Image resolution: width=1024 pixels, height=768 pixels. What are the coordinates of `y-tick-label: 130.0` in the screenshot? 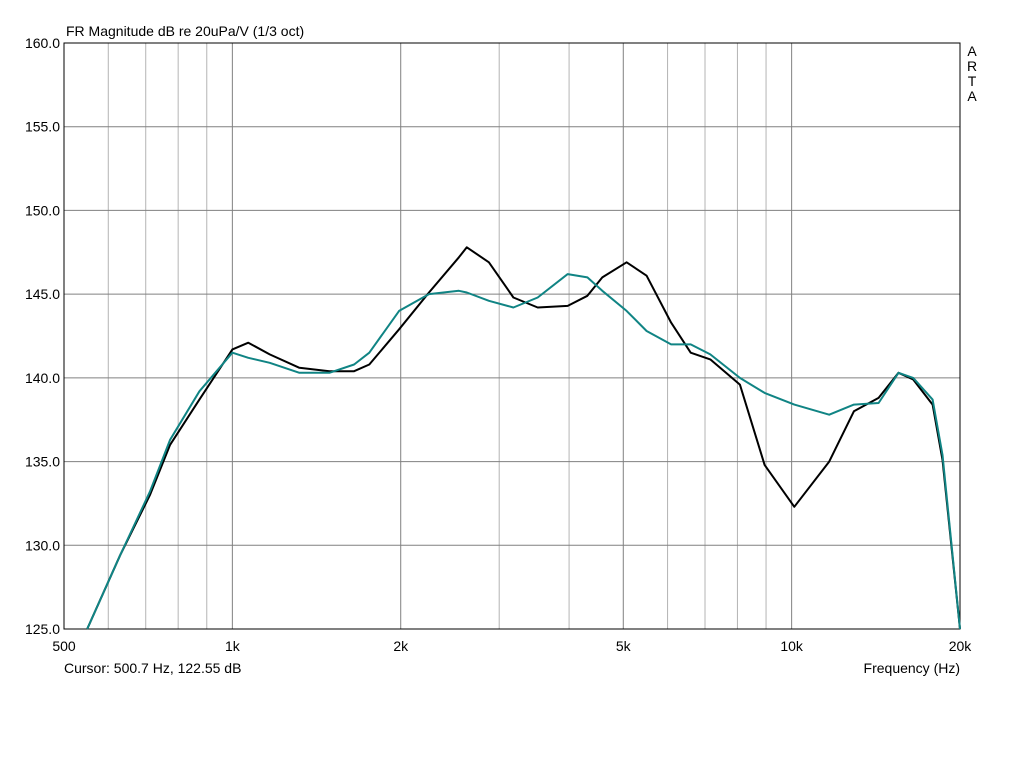 It's located at (42, 545).